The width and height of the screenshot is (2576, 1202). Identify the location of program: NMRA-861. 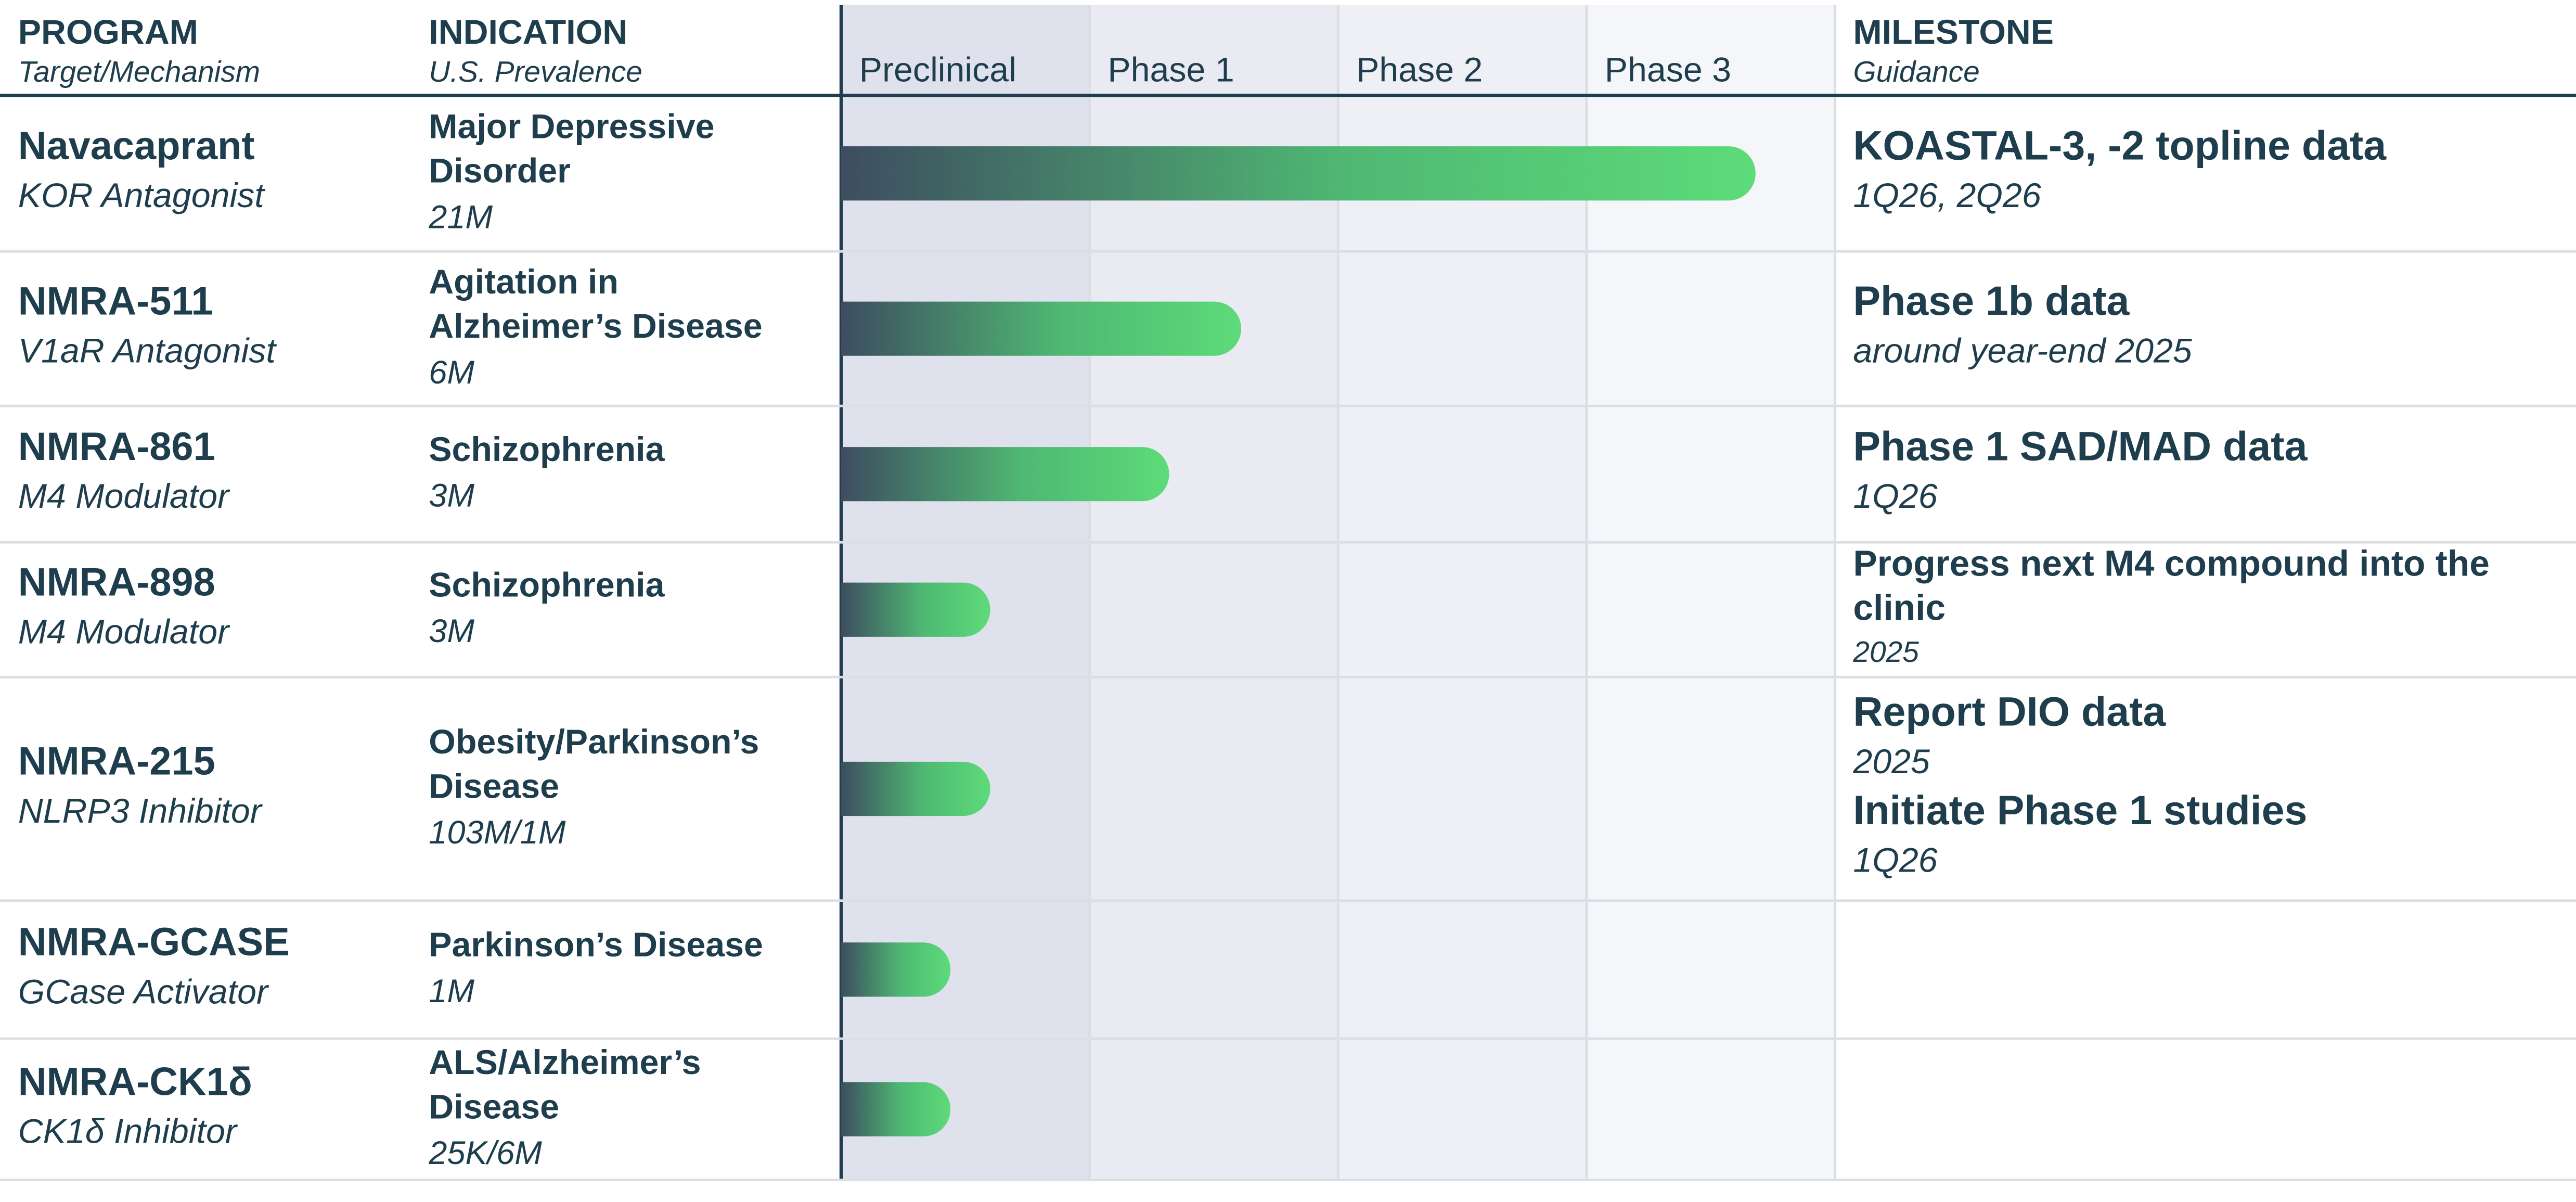
(116, 447).